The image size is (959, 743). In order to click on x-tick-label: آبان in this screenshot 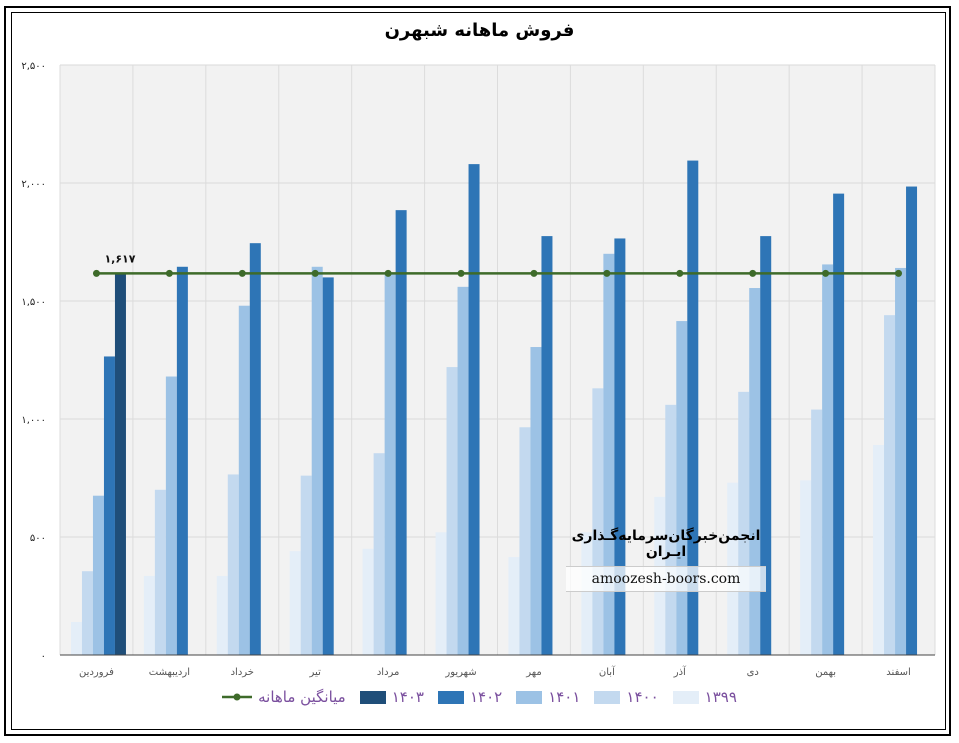, I will do `click(607, 671)`.